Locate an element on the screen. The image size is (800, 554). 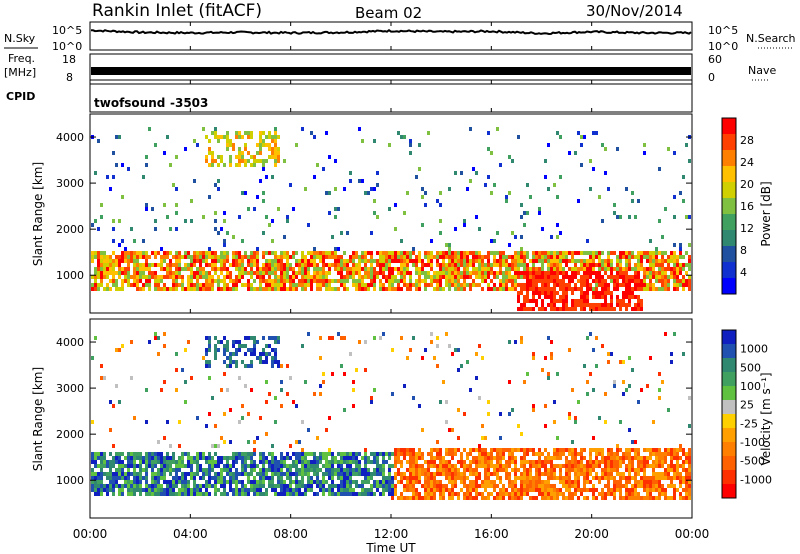
nsearch-label: N.Search is located at coordinates (771, 38).